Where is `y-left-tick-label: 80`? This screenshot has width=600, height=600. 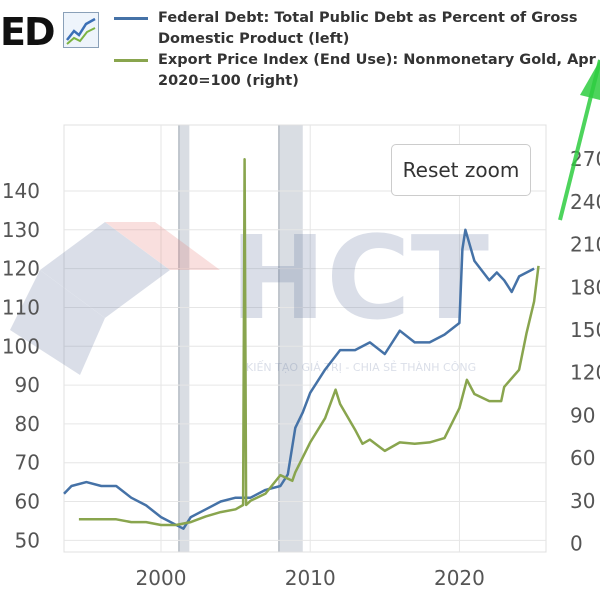
y-left-tick-label: 80 is located at coordinates (27, 424).